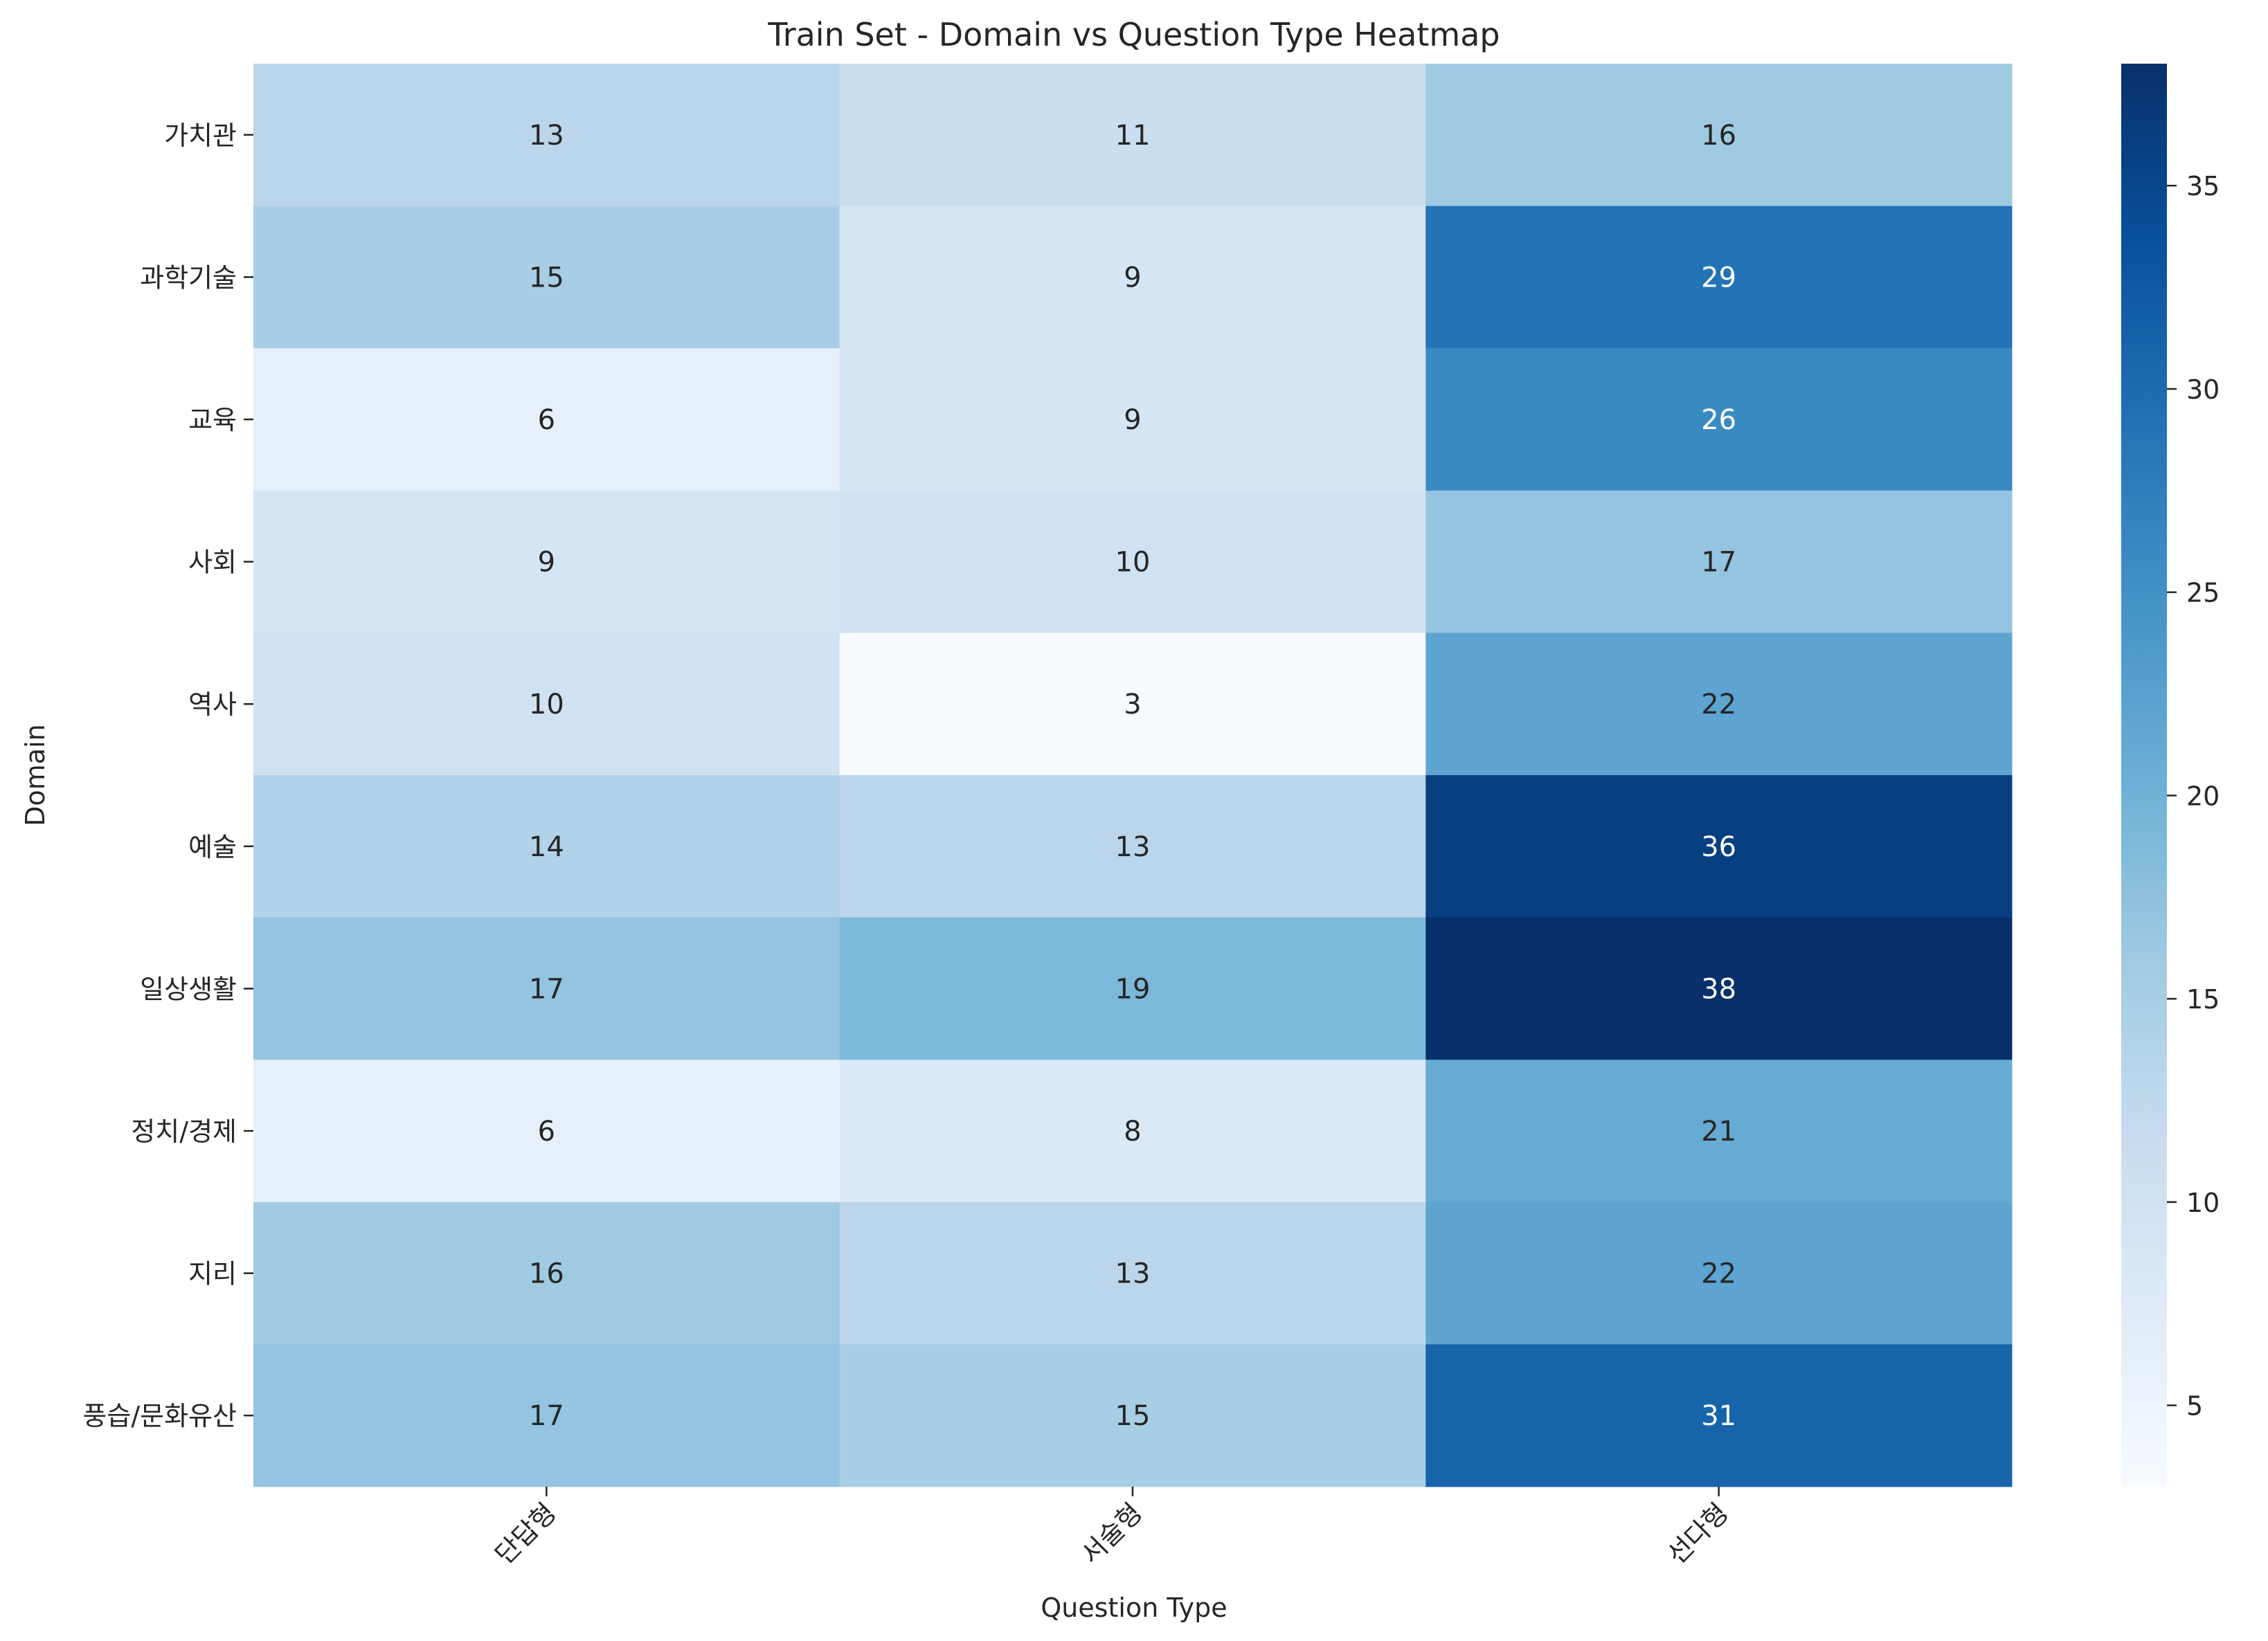 The width and height of the screenshot is (2268, 1641). Describe the element at coordinates (2203, 1203) in the screenshot. I see `colorbar-tick-label: 10` at that location.